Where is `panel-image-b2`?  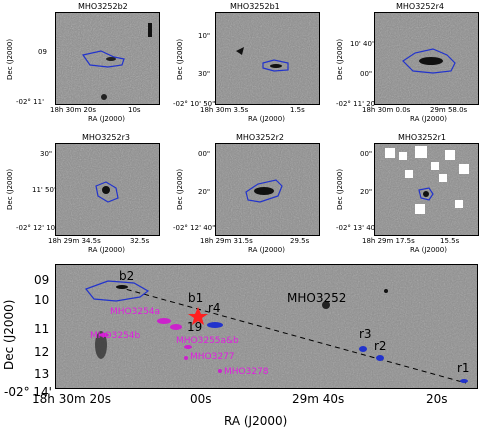 panel-image-b2 is located at coordinates (107, 58).